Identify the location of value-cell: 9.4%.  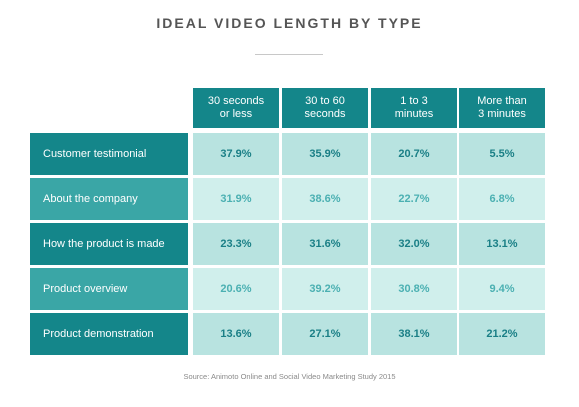
(502, 289).